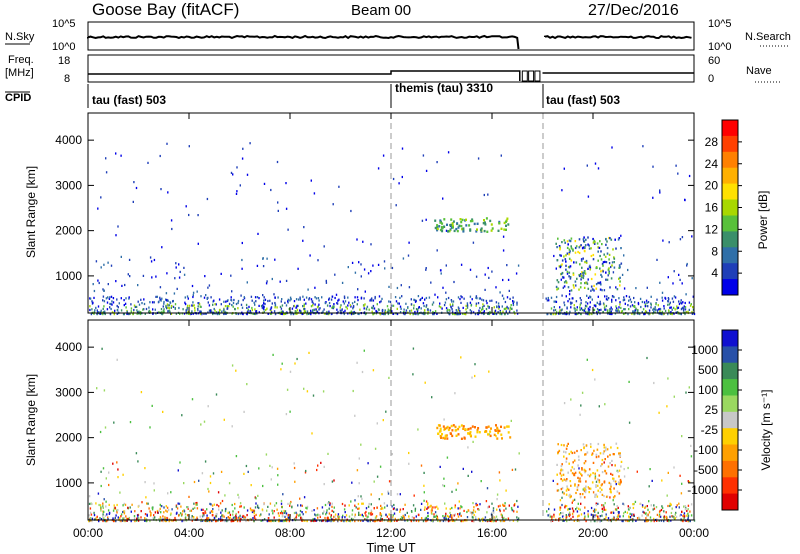  I want to click on colorbar-tick: -500, so click(706, 470).